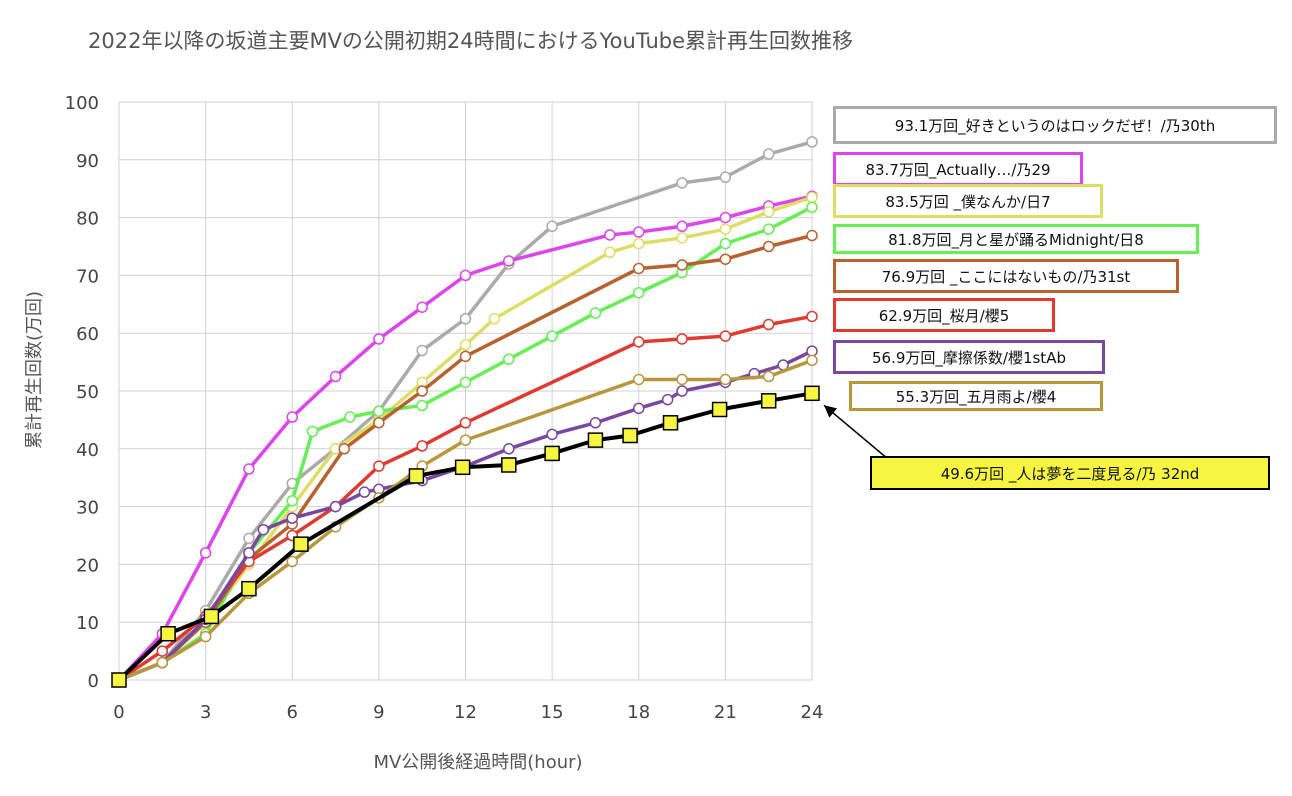  I want to click on legend-entry: 81.8万回_月と星が踊るMidnight/日8, so click(1016, 239).